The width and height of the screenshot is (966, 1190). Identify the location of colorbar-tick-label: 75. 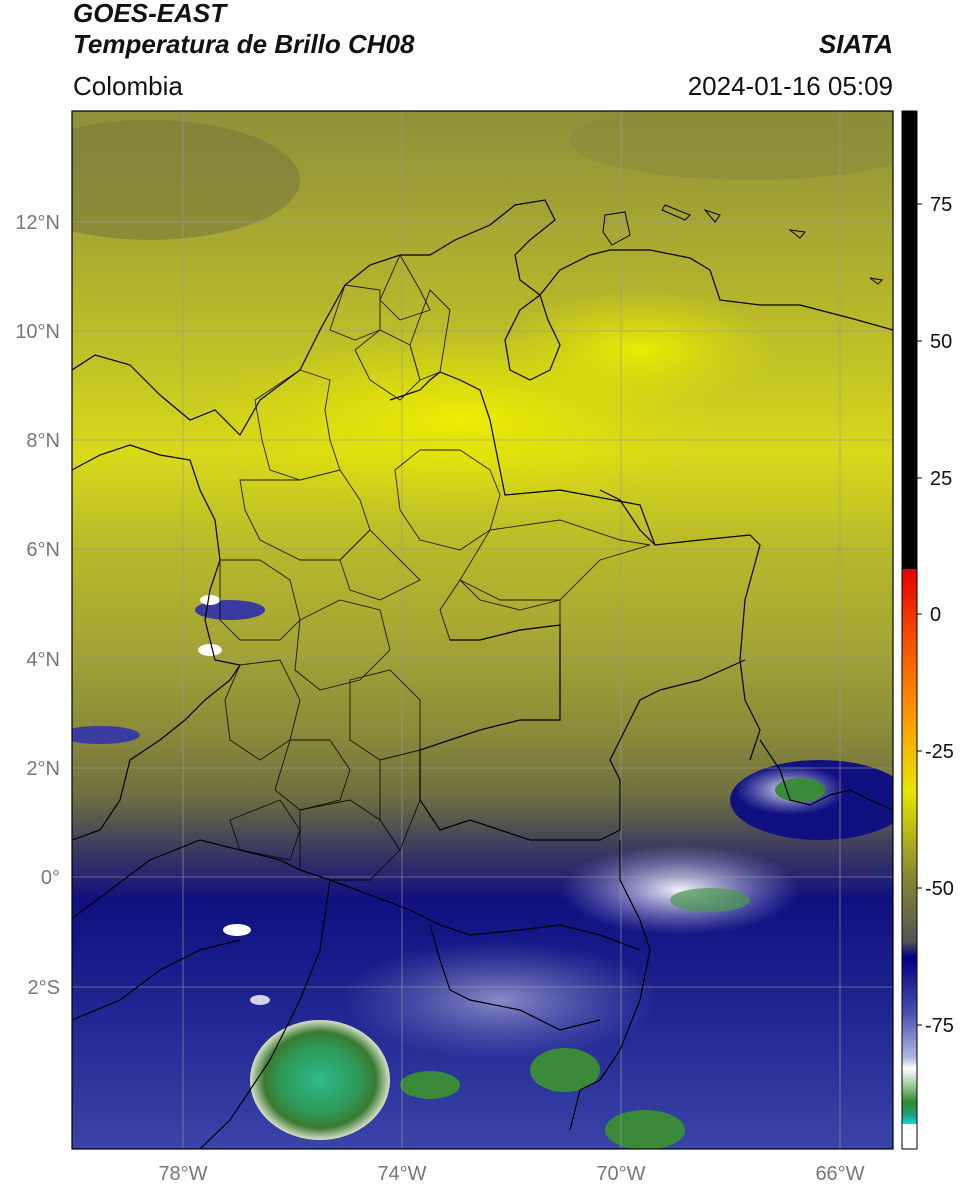
(941, 205).